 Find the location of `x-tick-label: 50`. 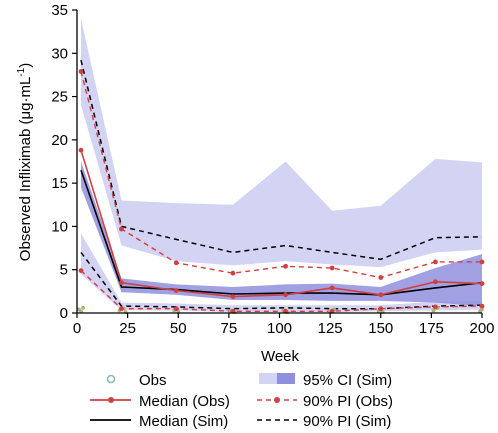

x-tick-label: 50 is located at coordinates (178, 328).